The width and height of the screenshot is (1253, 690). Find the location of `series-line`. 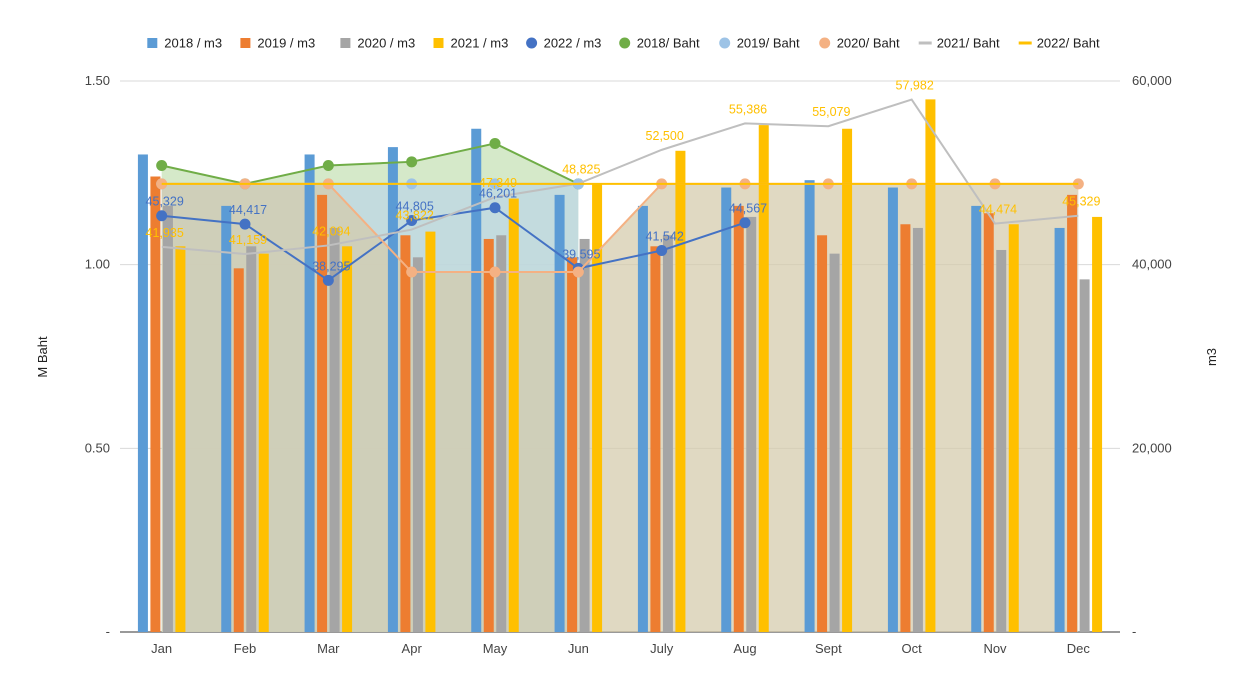

series-line is located at coordinates (370, 163).